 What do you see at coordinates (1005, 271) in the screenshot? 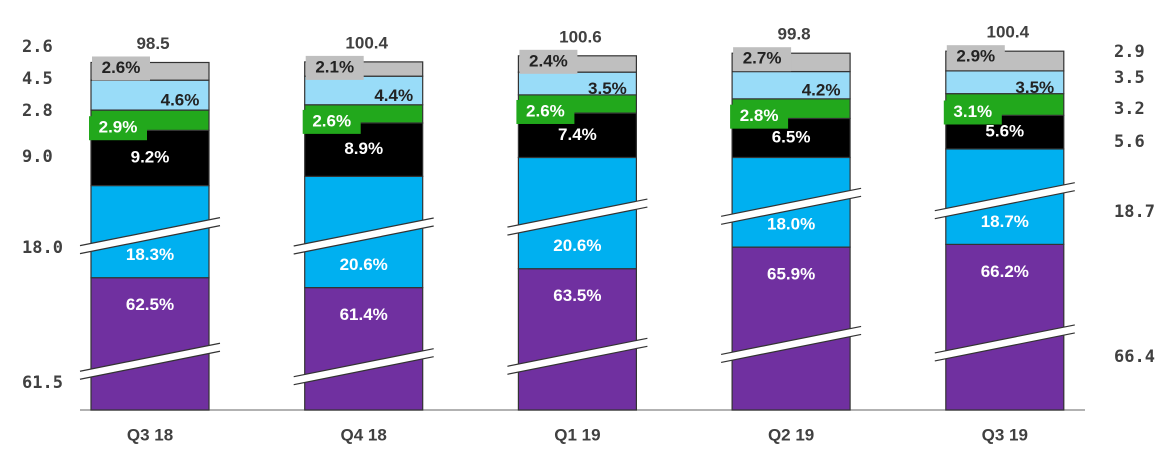
I see `value-label: 66.2%` at bounding box center [1005, 271].